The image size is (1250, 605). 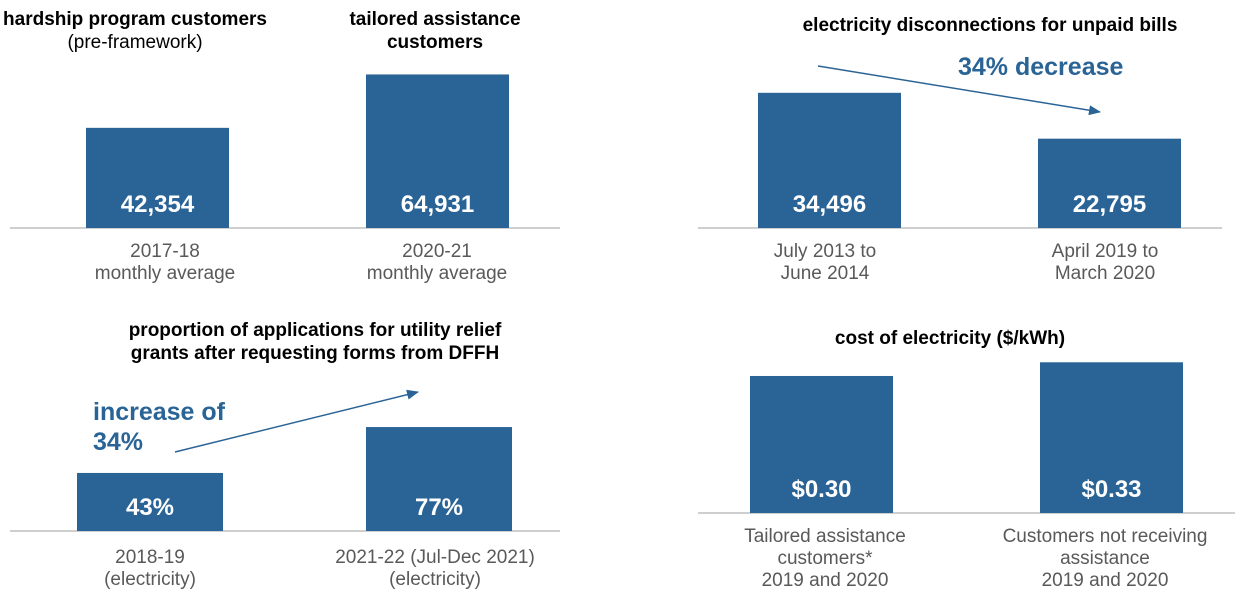 What do you see at coordinates (1105, 273) in the screenshot?
I see `chart-2-category-1-line2: March 2020` at bounding box center [1105, 273].